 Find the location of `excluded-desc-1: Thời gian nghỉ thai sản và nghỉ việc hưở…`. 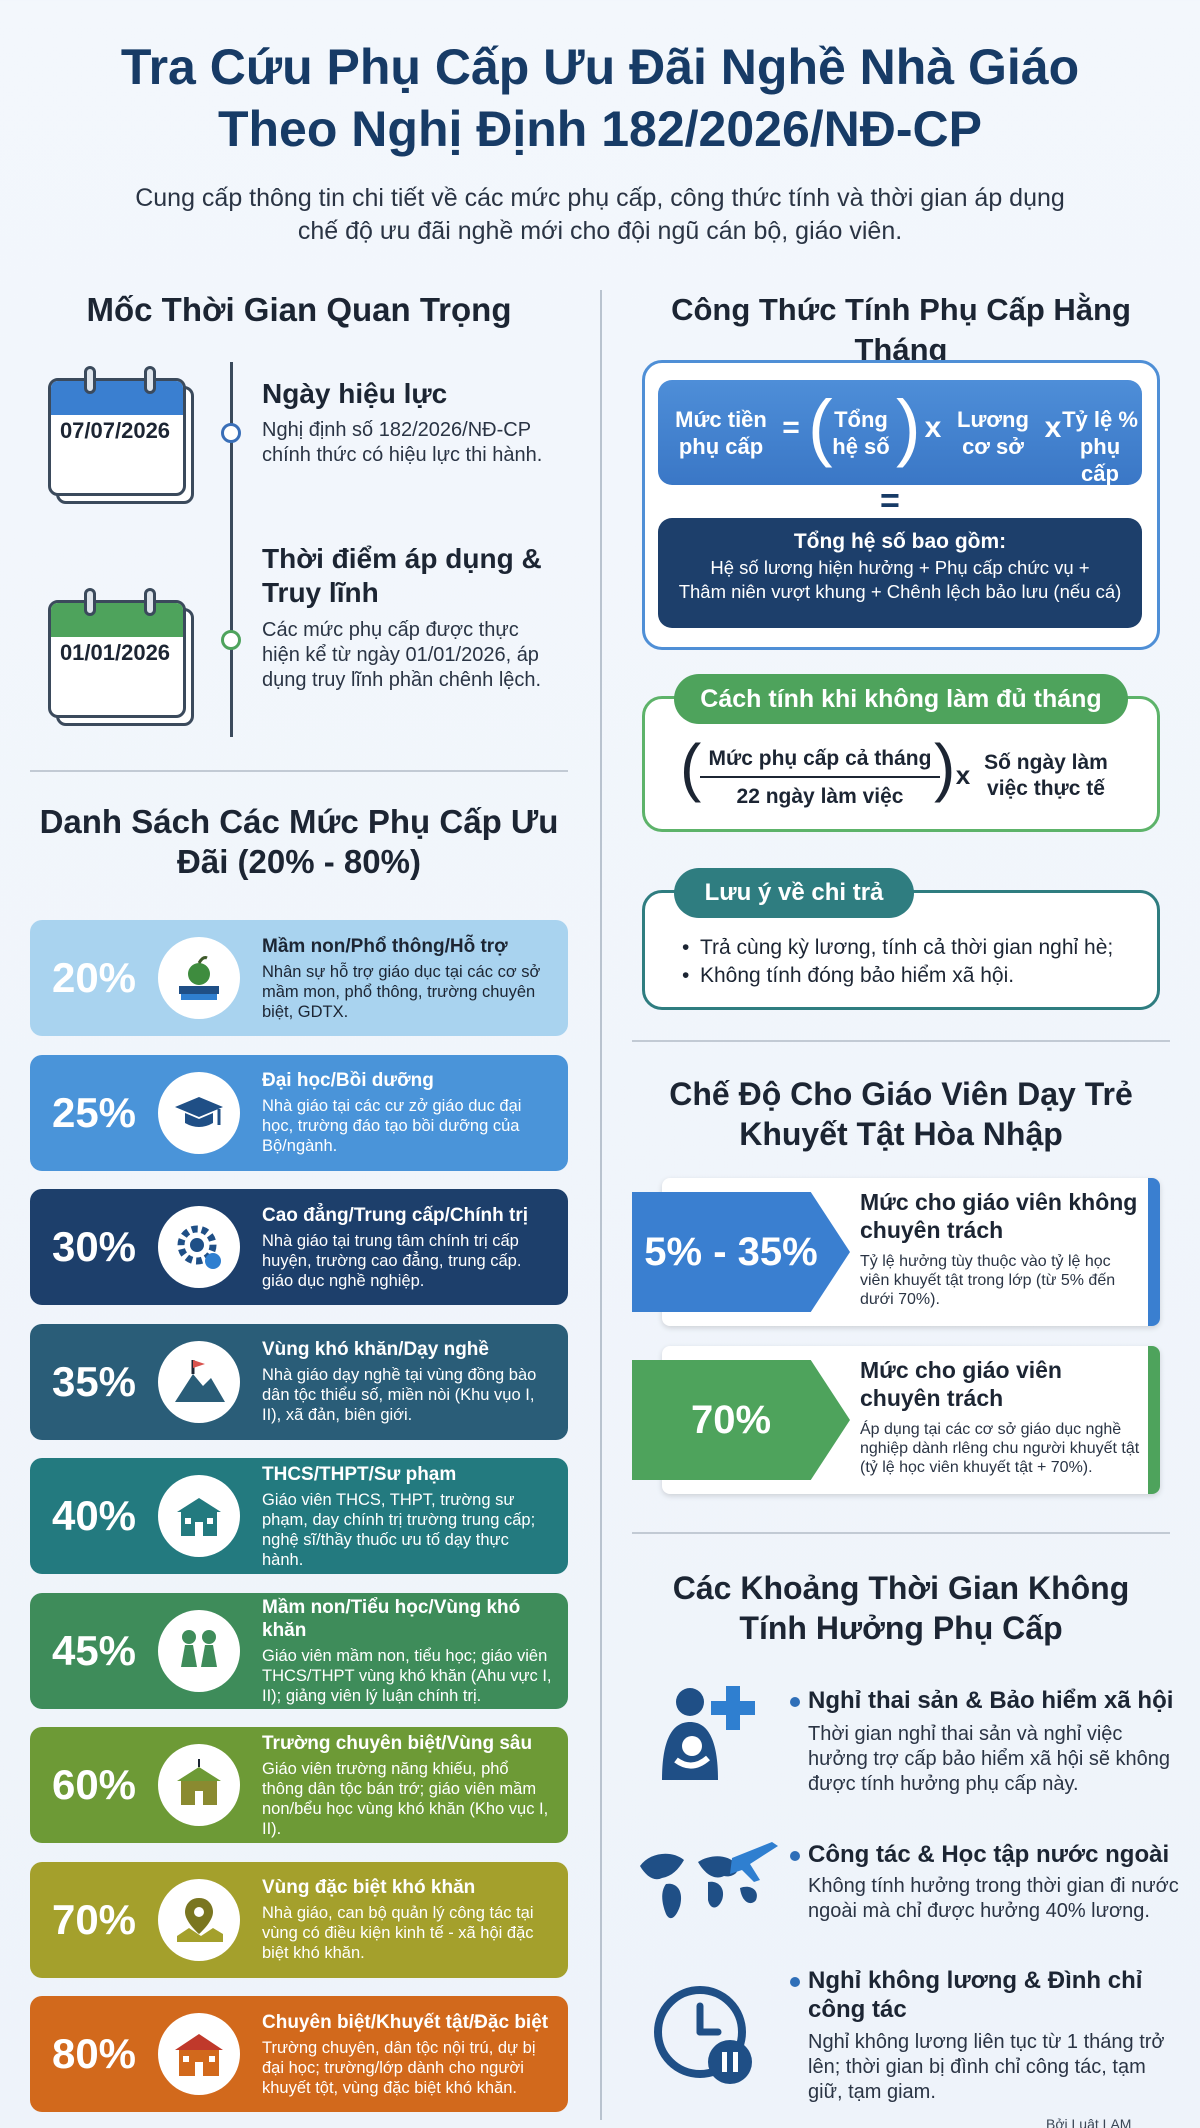

excluded-desc-1: Thời gian nghỉ thai sản và nghỉ việc hưở… is located at coordinates (989, 1759).